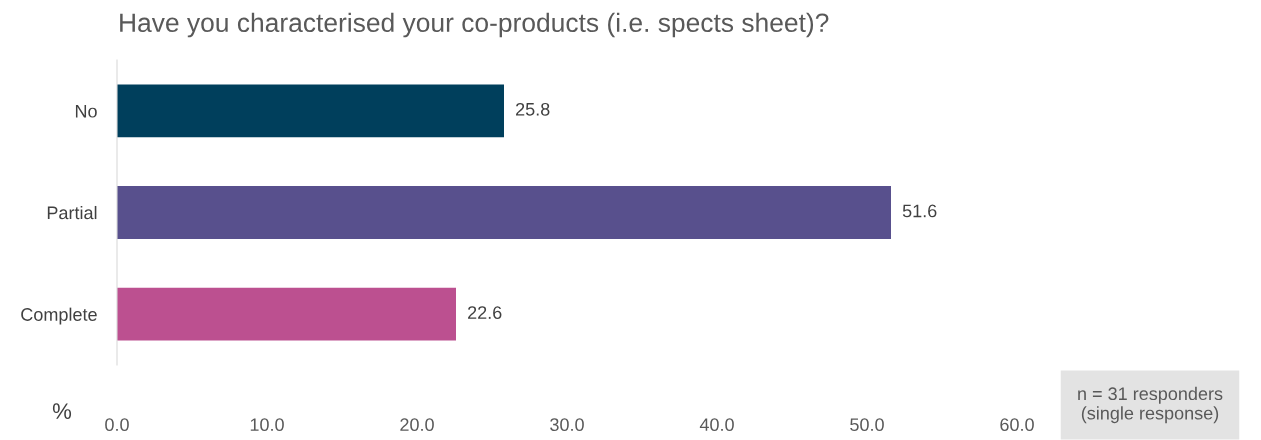 This screenshot has height=440, width=1261. Describe the element at coordinates (474, 25) in the screenshot. I see `chart-title: Have you characterised your co-products (i.e. spects sheet)?` at that location.